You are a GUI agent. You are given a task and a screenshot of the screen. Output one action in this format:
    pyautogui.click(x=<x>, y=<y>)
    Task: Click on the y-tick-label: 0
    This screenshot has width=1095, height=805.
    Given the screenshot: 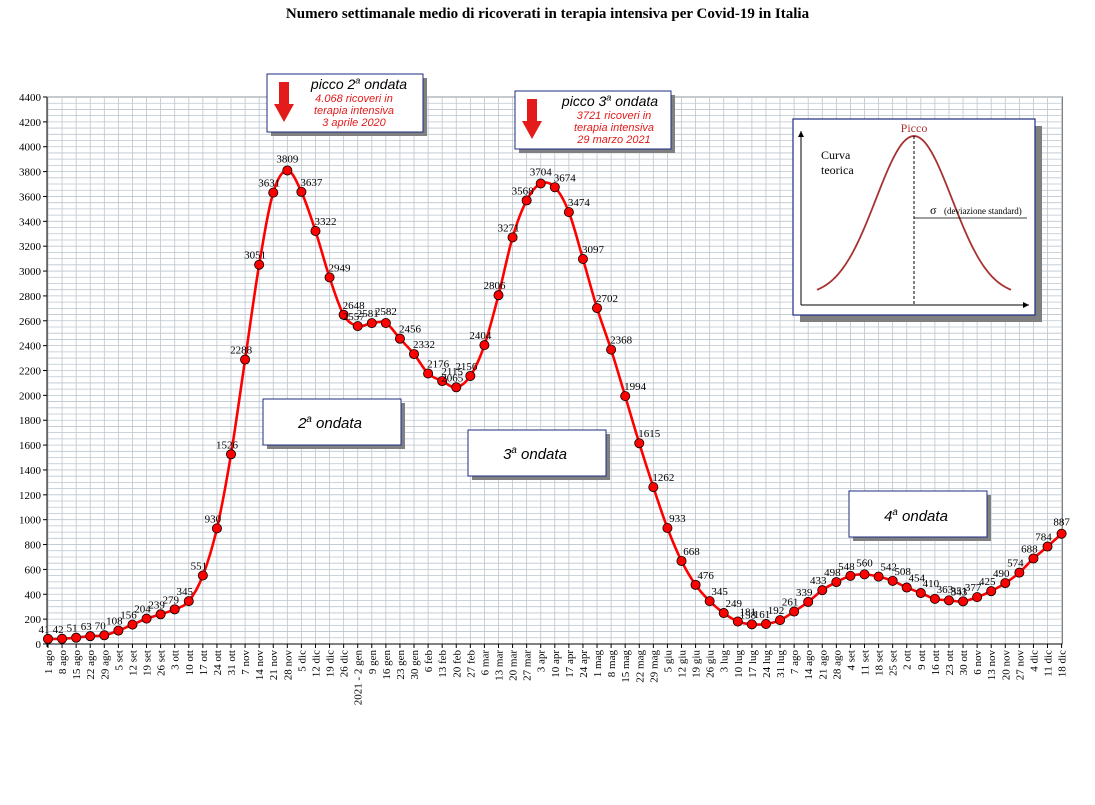 What is the action you would take?
    pyautogui.click(x=39, y=645)
    